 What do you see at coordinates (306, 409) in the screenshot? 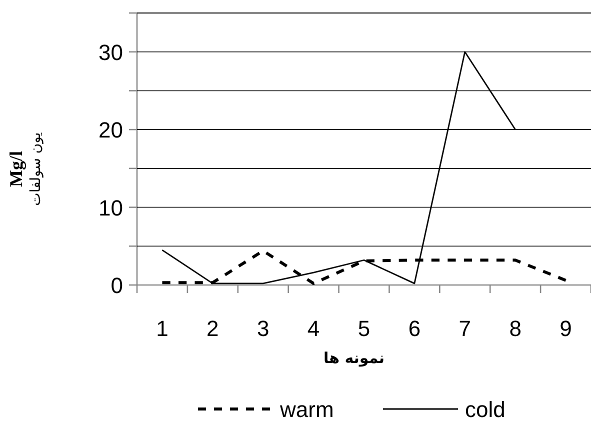
I see `legend-label: warm` at bounding box center [306, 409].